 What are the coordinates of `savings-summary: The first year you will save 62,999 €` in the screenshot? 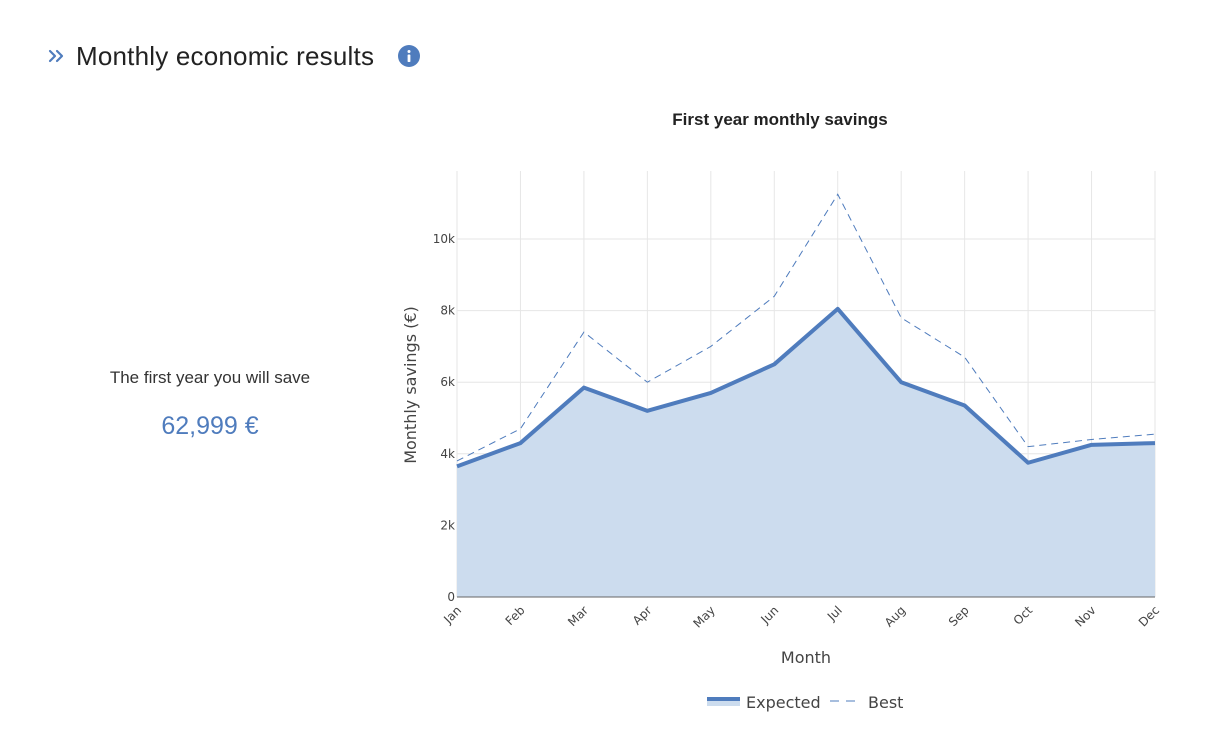 It's located at (210, 404).